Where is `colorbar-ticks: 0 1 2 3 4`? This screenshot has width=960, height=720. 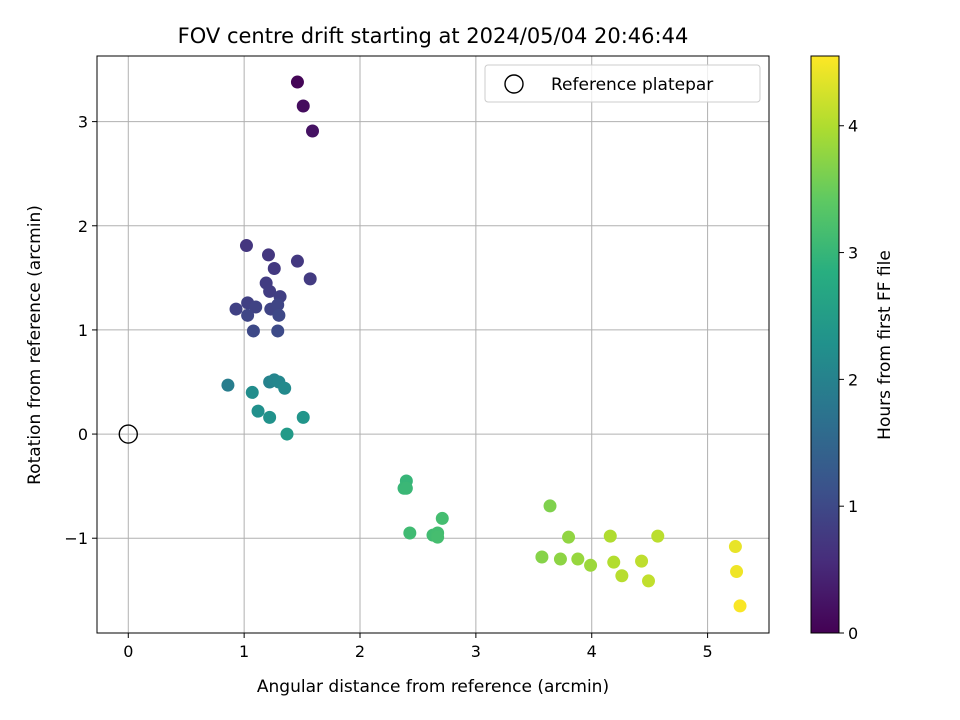
colorbar-ticks: 0 1 2 3 4 is located at coordinates (848, 380).